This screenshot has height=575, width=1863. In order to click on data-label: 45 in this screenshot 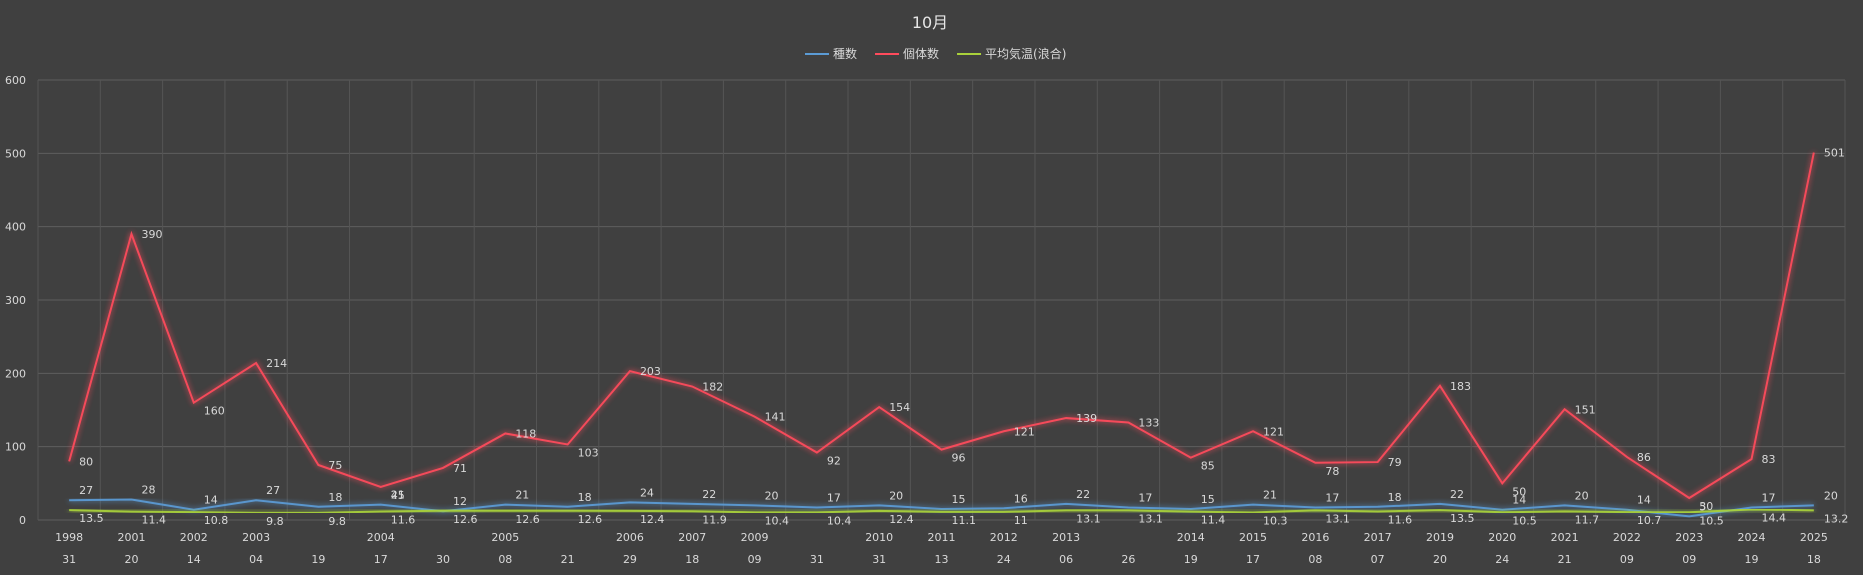, I will do `click(398, 495)`.